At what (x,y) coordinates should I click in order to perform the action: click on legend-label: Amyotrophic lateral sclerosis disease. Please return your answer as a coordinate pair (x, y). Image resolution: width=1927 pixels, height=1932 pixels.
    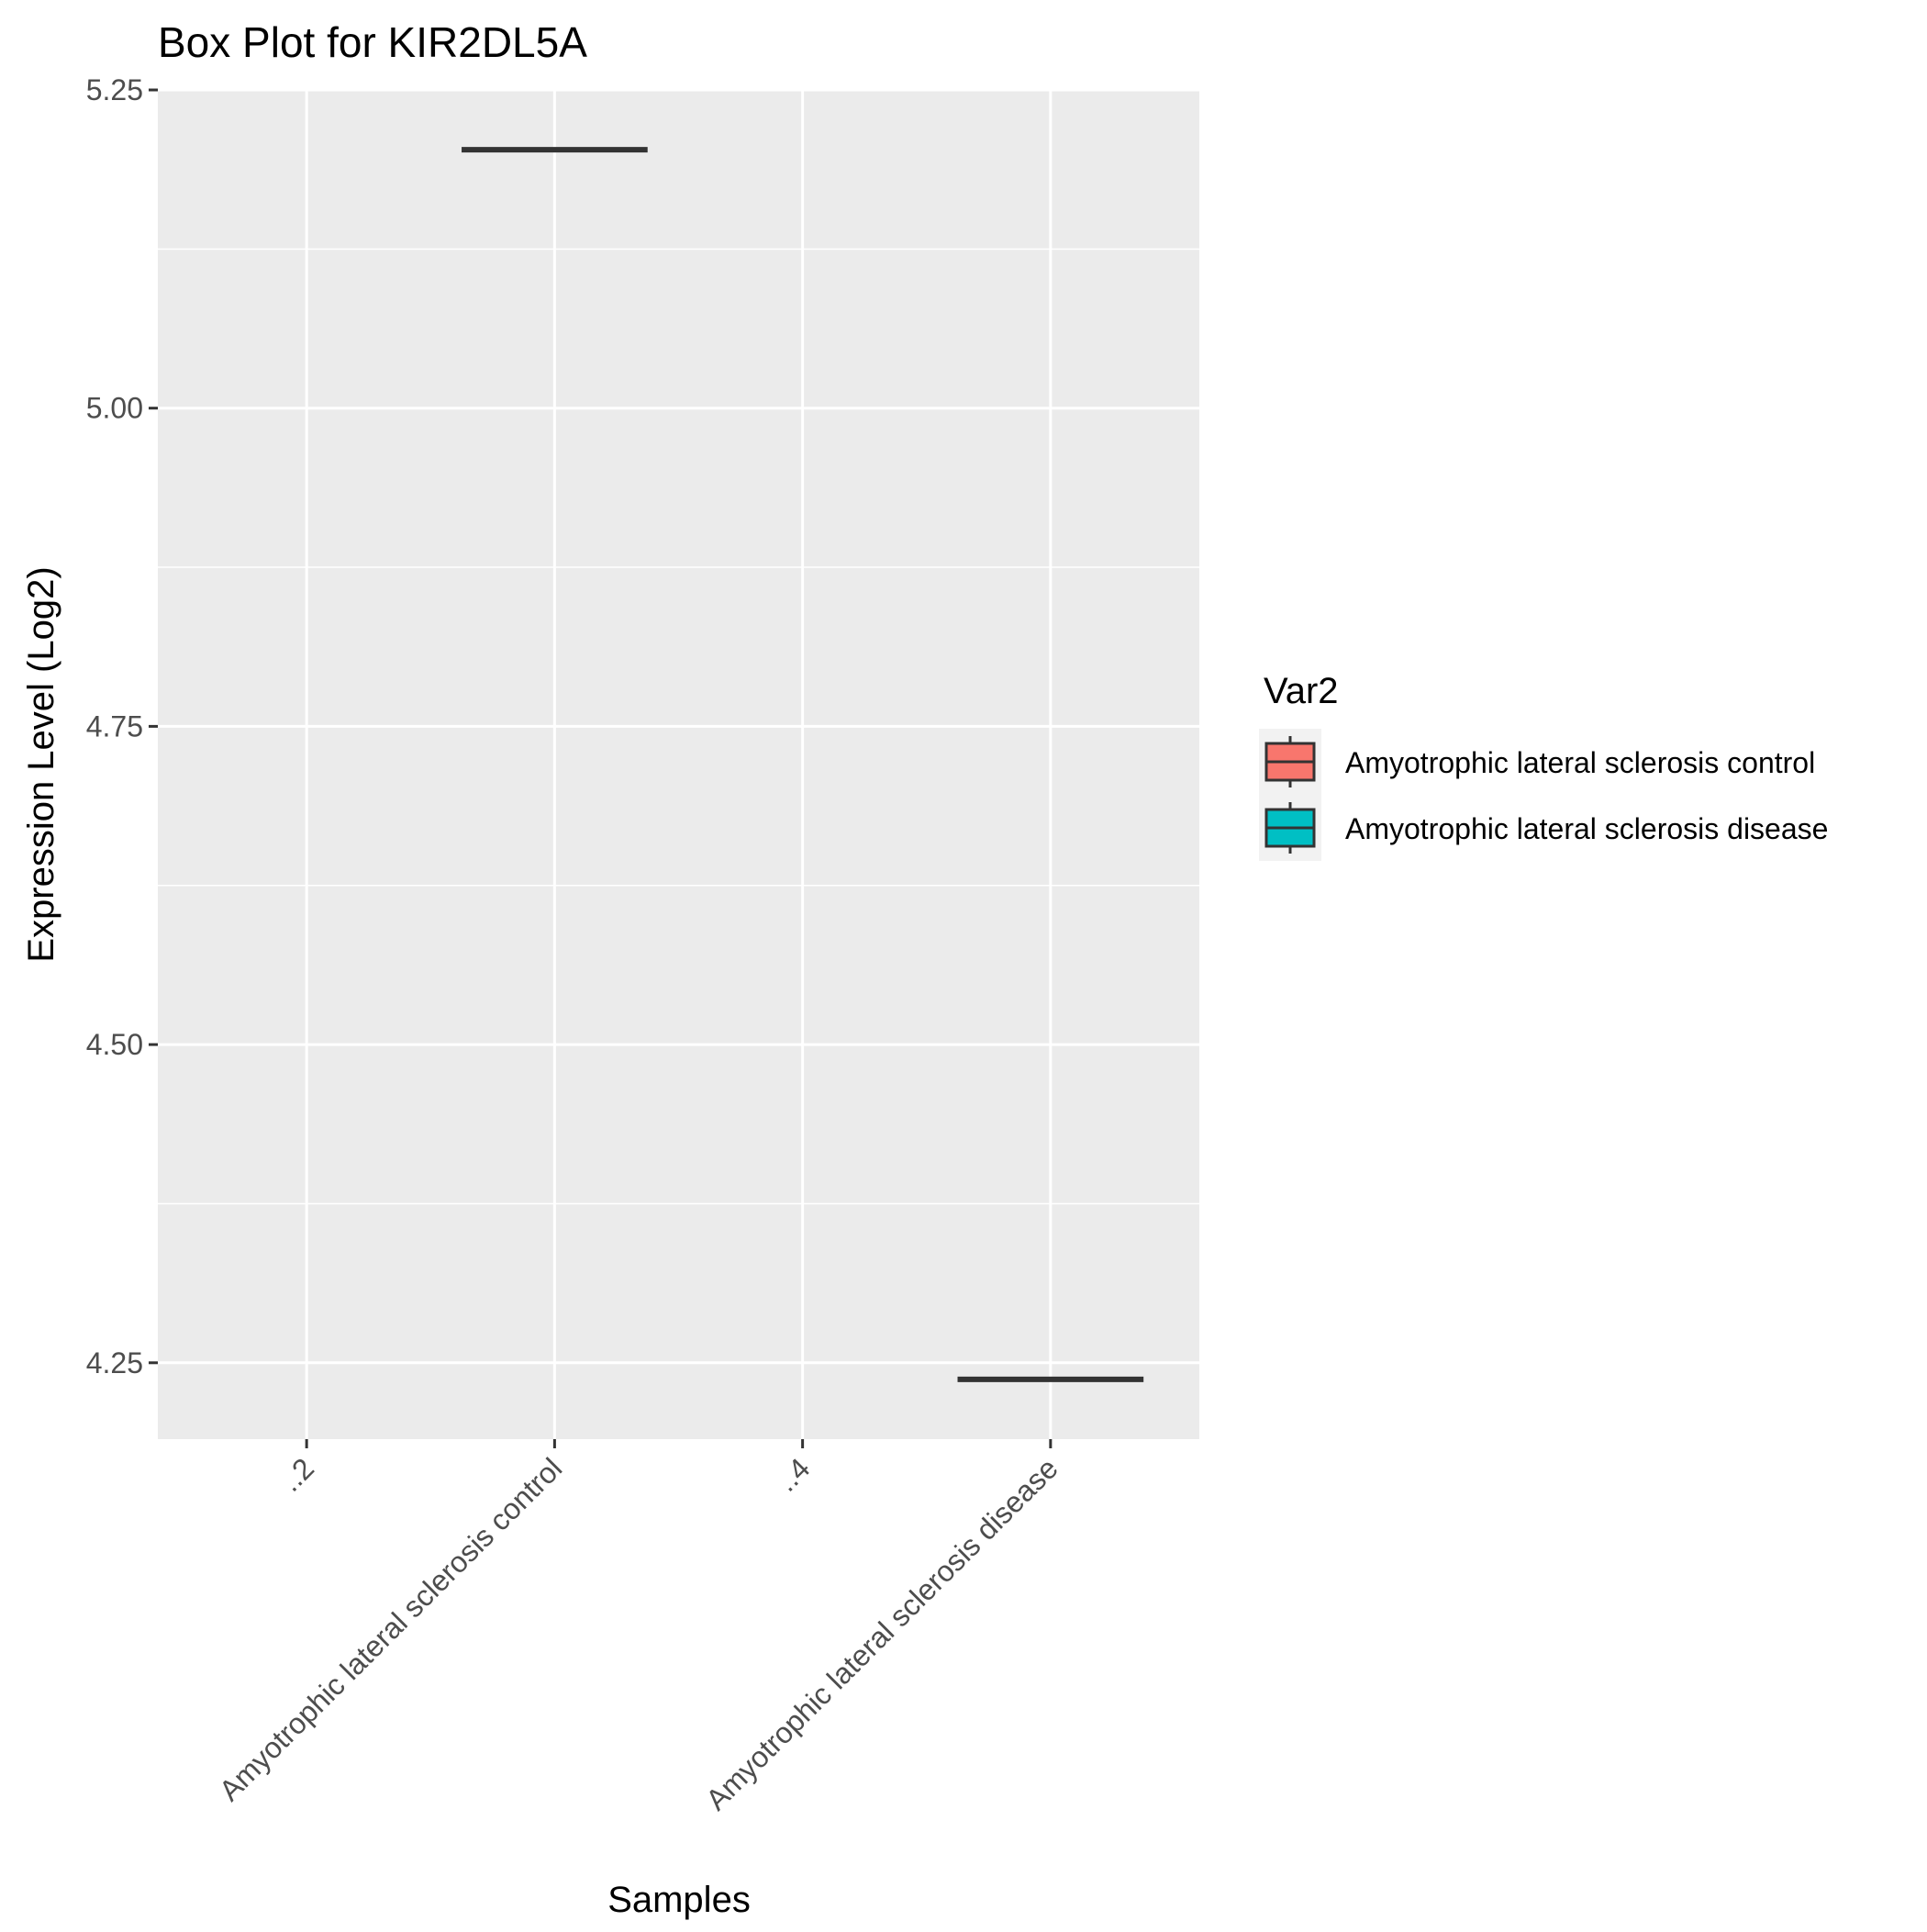
    Looking at the image, I should click on (1586, 828).